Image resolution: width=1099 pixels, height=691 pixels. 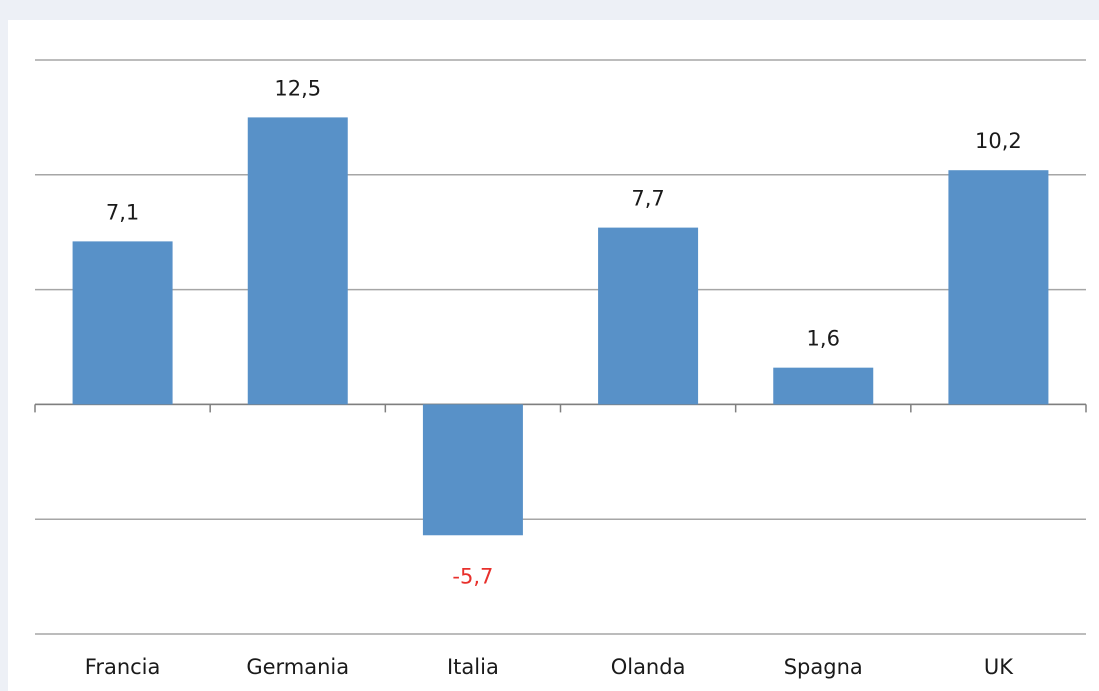 I want to click on value-label: 10,2, so click(x=998, y=141).